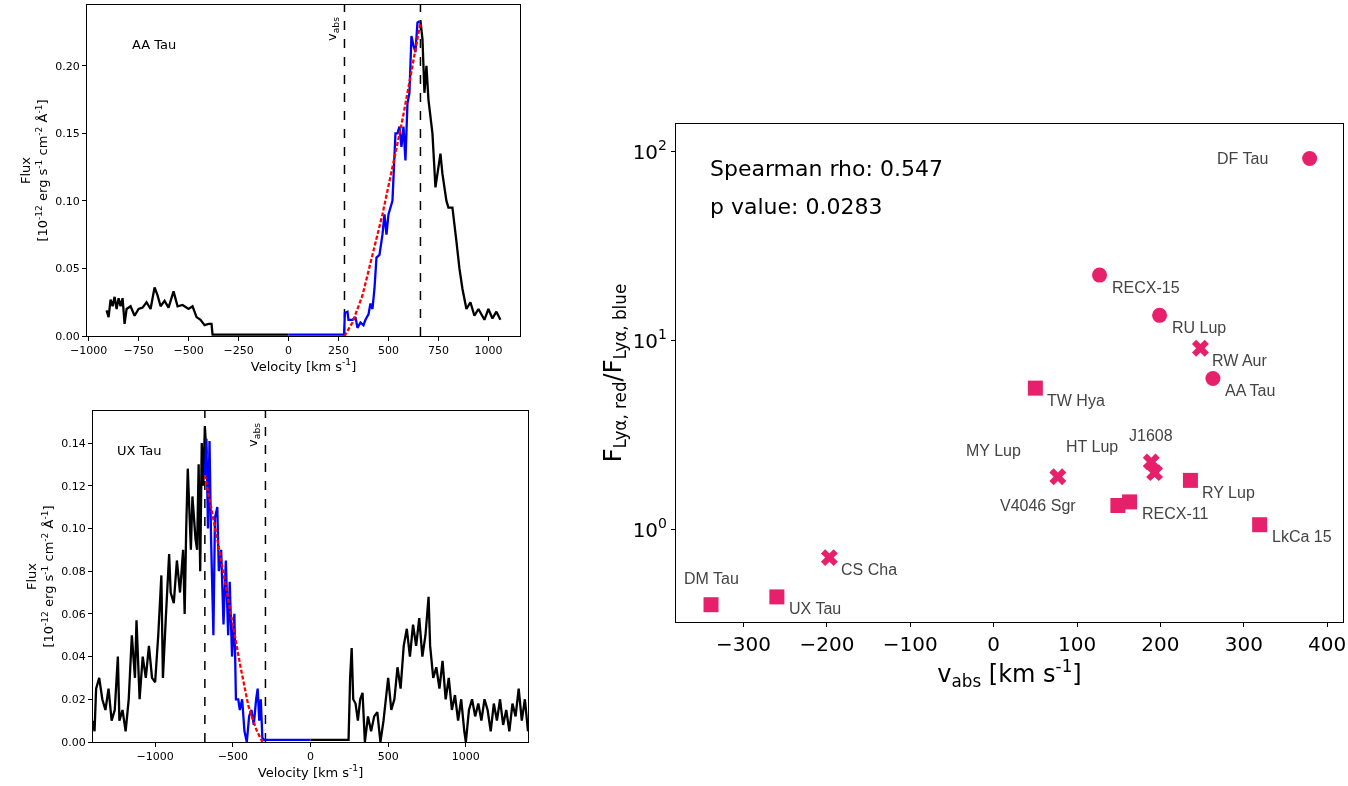 The image size is (1348, 786). I want to click on y-tick-label: 0.06, so click(73, 614).